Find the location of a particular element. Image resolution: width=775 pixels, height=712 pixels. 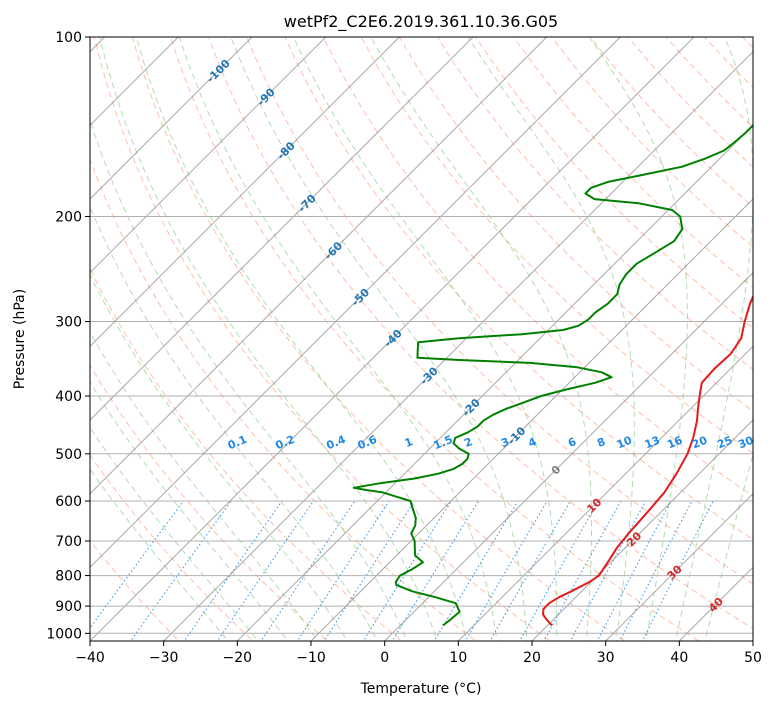

y-tick-label: 1000 is located at coordinates (64, 634).